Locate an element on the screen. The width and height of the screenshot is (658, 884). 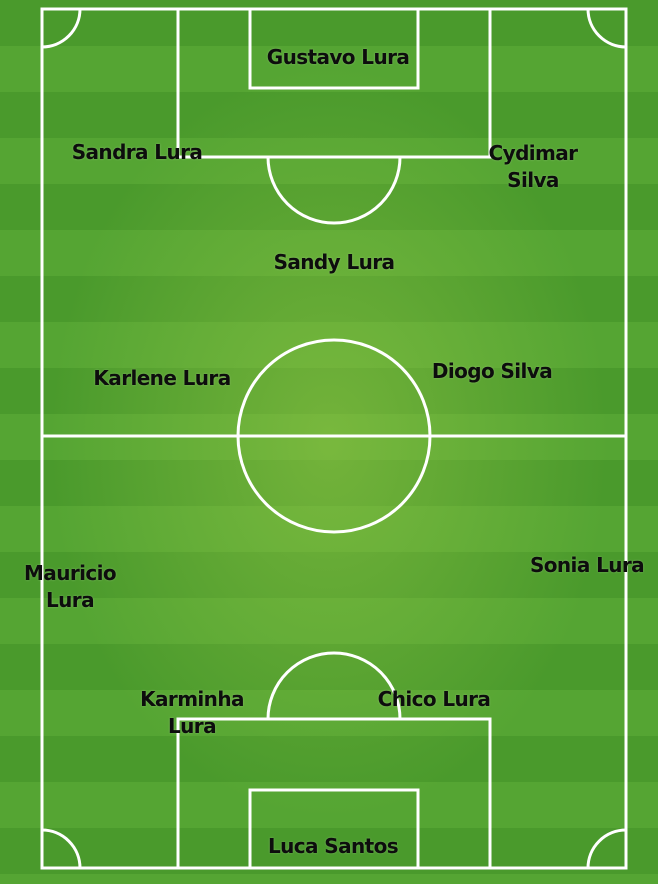
player-name: Diogo Silva is located at coordinates (492, 371).